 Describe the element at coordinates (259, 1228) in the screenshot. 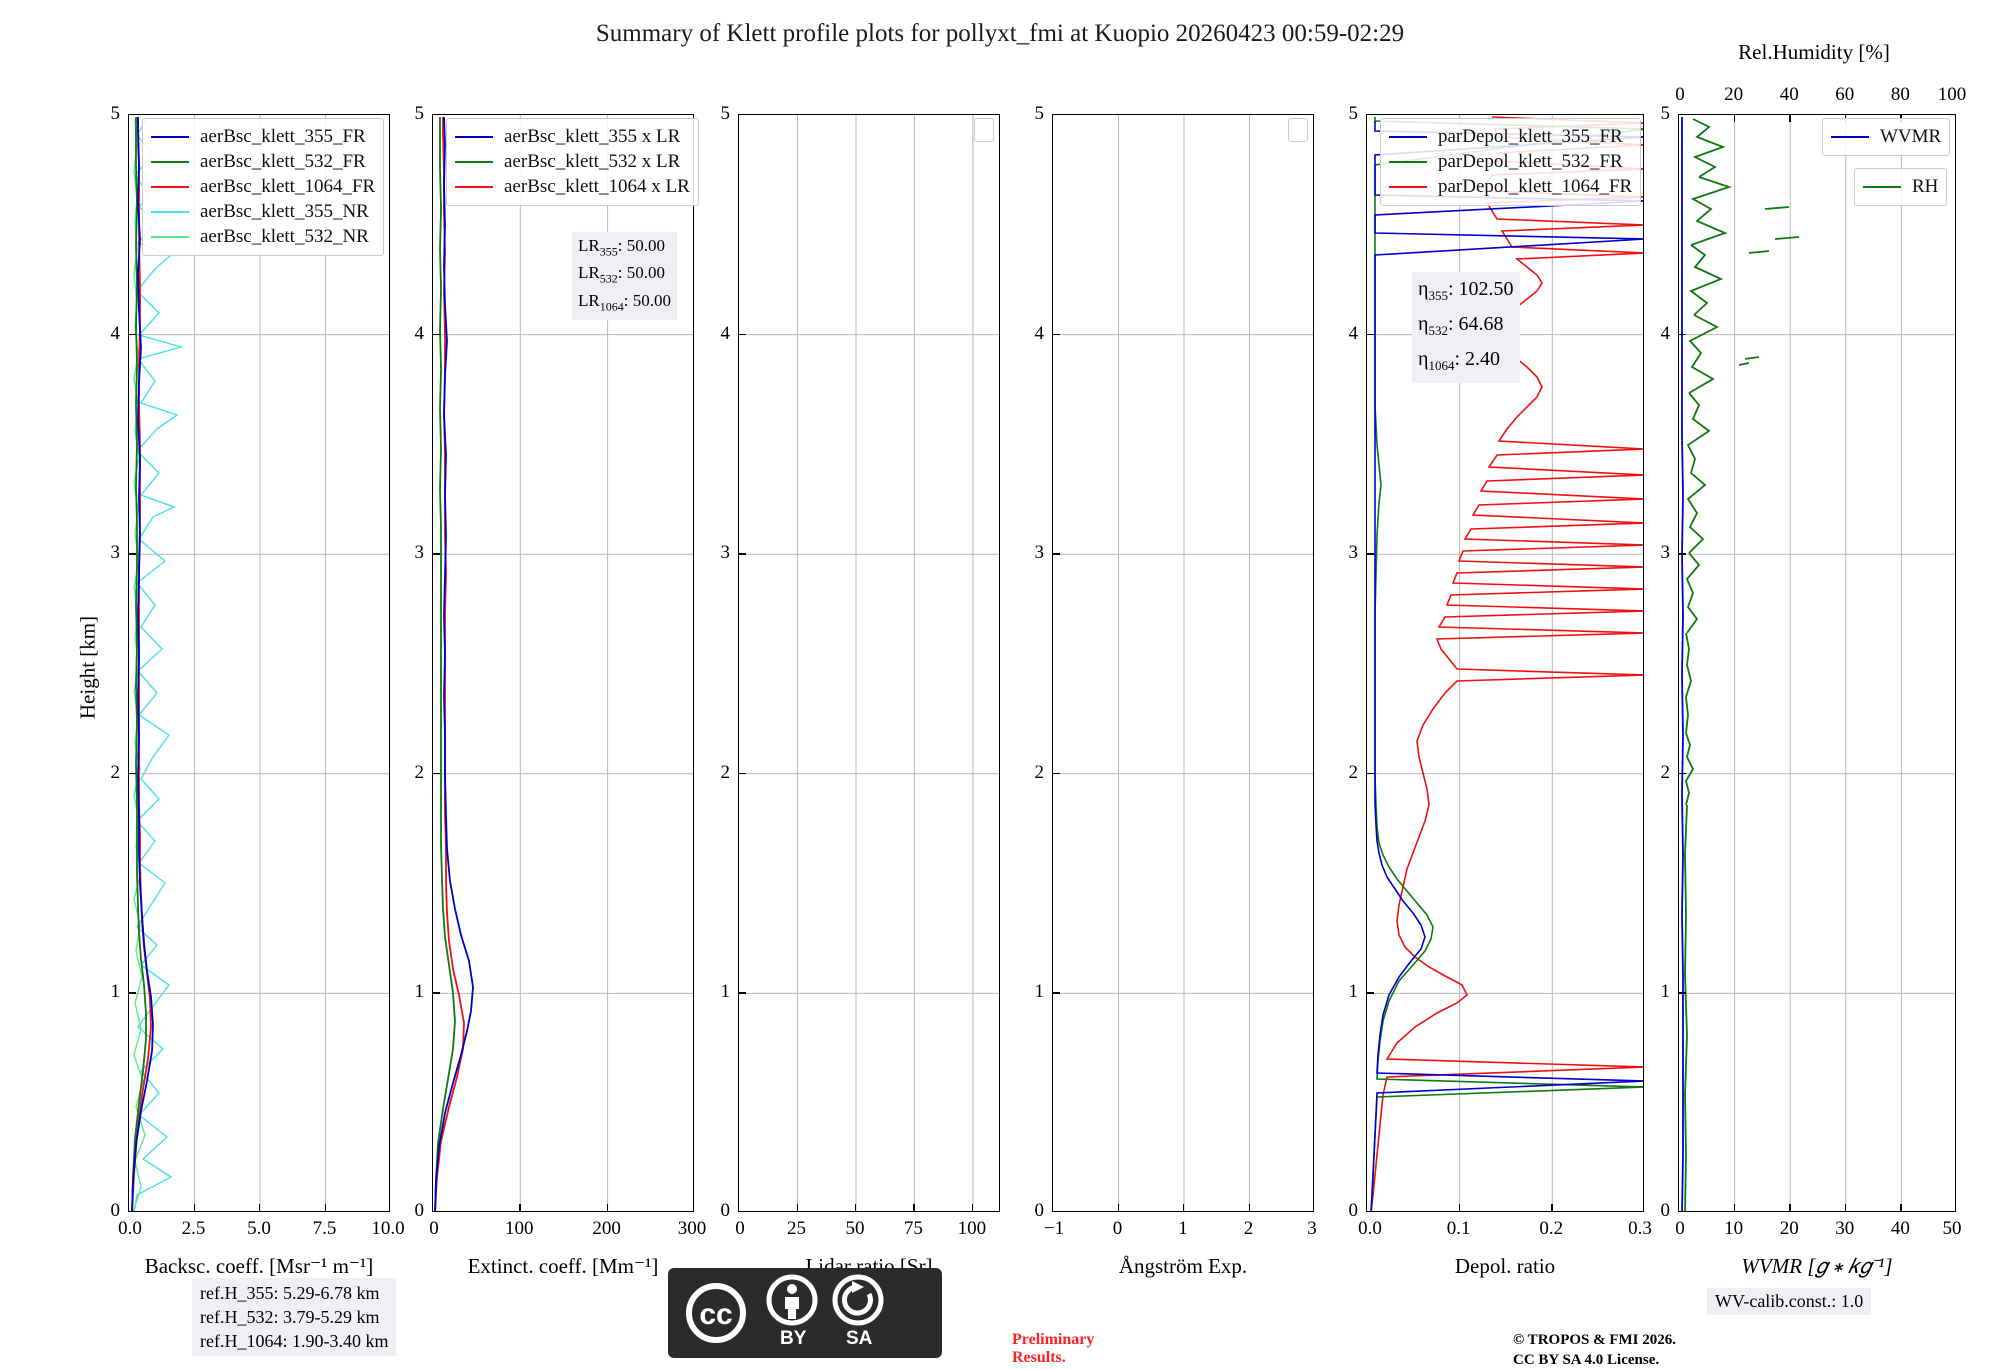

I see `x-ticklabel: 5.0` at that location.